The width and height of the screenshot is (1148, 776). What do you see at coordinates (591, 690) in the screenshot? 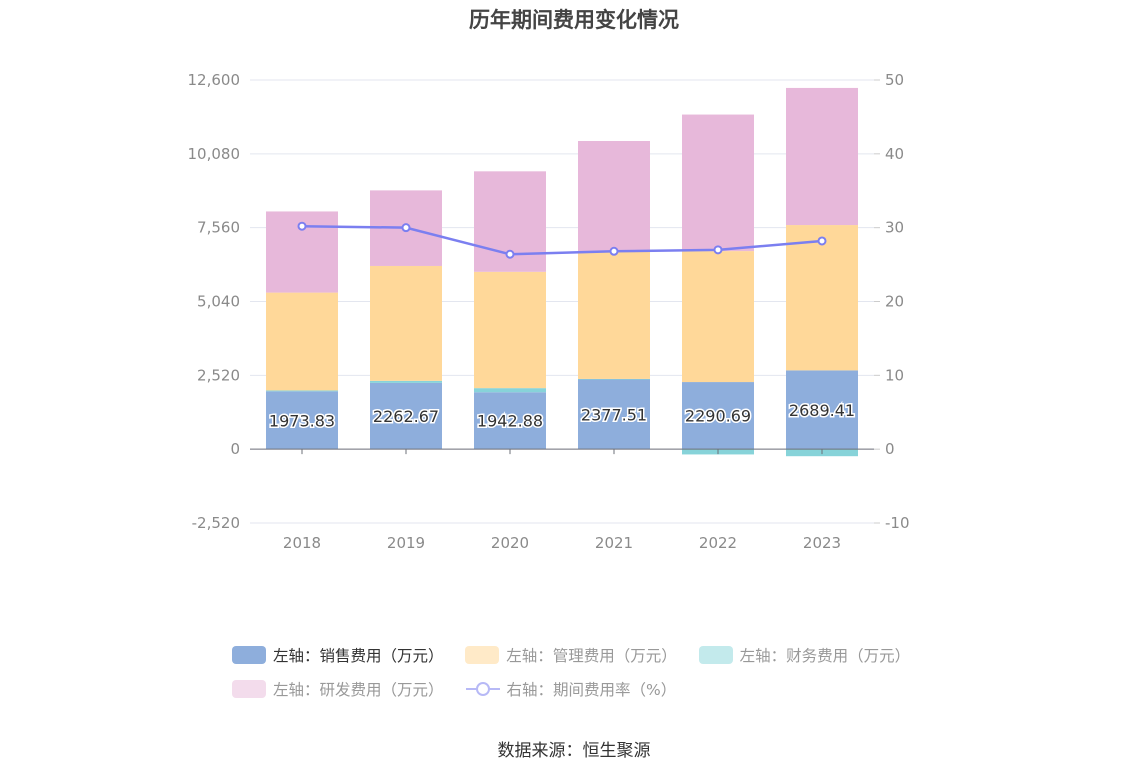
I see `legend-label: 右轴：期间费用率（%）` at bounding box center [591, 690].